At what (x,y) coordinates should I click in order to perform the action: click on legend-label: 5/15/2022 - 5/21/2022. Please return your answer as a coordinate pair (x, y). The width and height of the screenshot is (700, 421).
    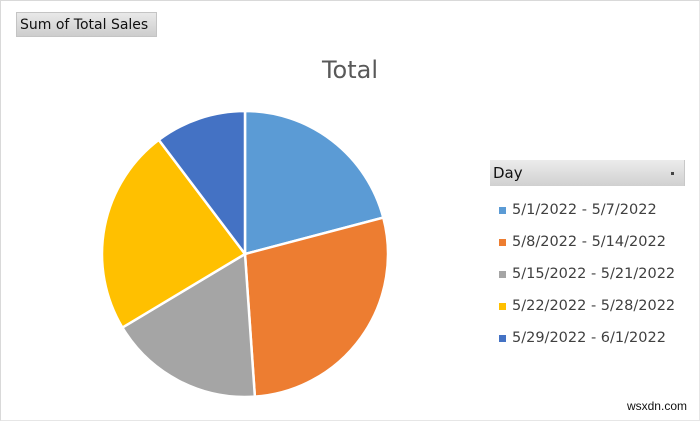
    Looking at the image, I should click on (594, 274).